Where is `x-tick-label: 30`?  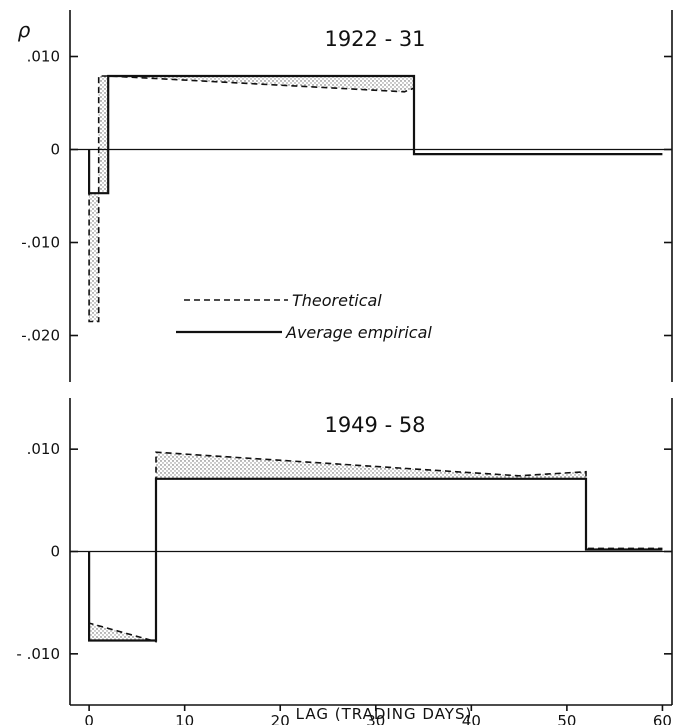 x-tick-label: 30 is located at coordinates (375, 718).